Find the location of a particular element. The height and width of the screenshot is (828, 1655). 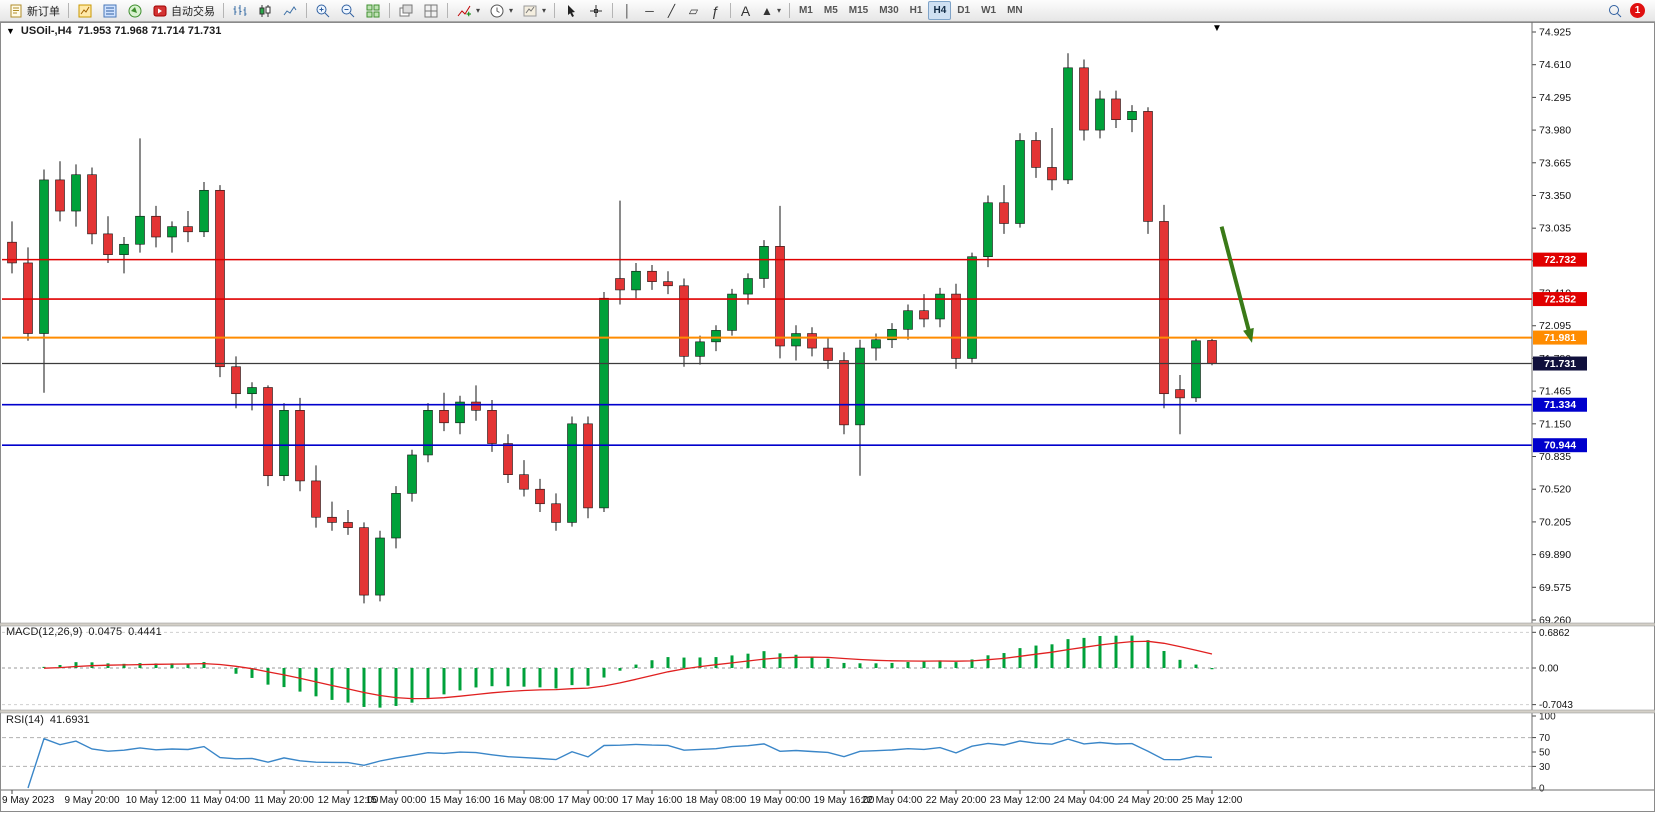

fibonacci-tool-button: ƒ is located at coordinates (715, 10).